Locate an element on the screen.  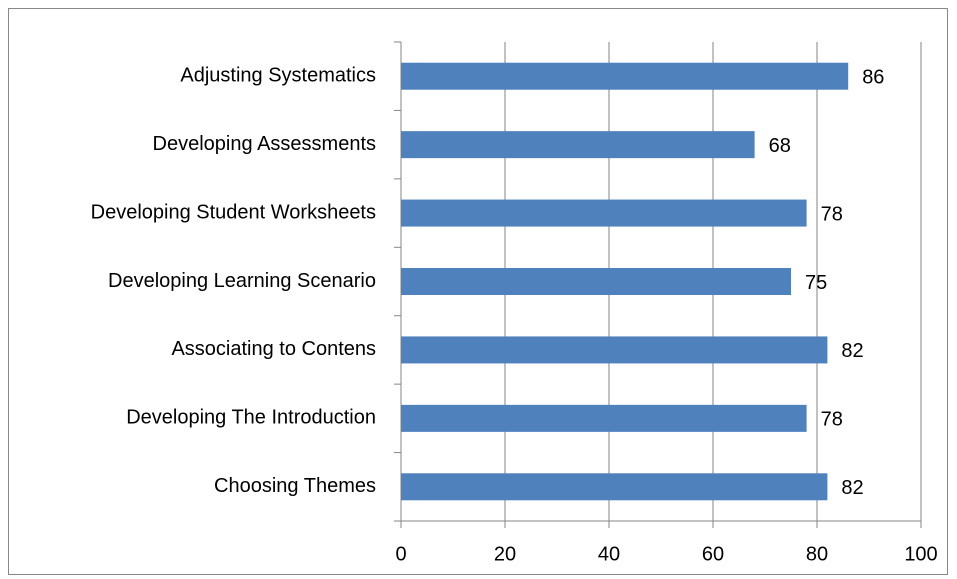
x-tick-label: 60 is located at coordinates (713, 554).